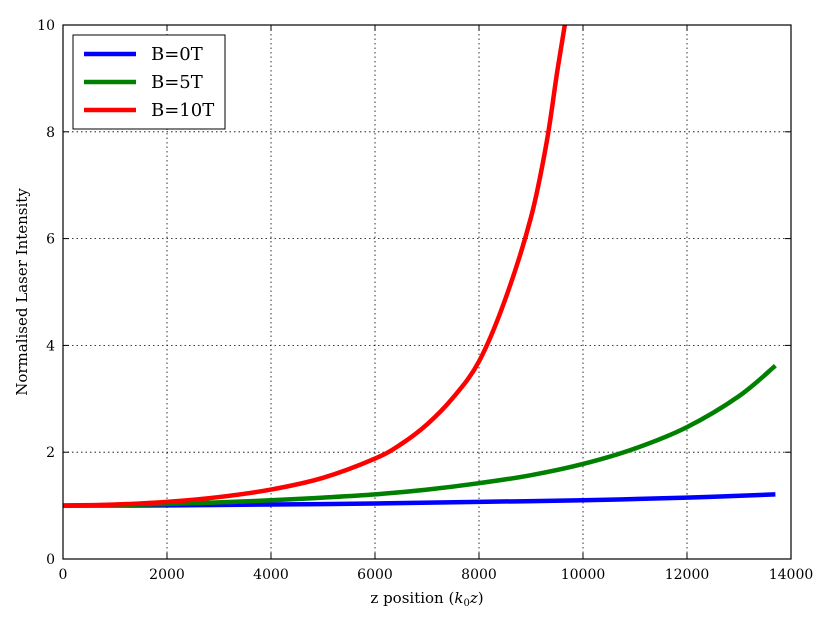 The image size is (830, 623). Describe the element at coordinates (271, 575) in the screenshot. I see `x-tick-label: 4000` at that location.